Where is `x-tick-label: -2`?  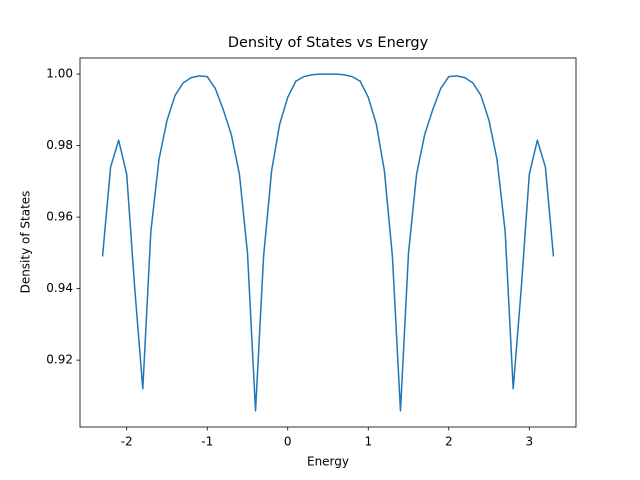 x-tick-label: -2 is located at coordinates (127, 442).